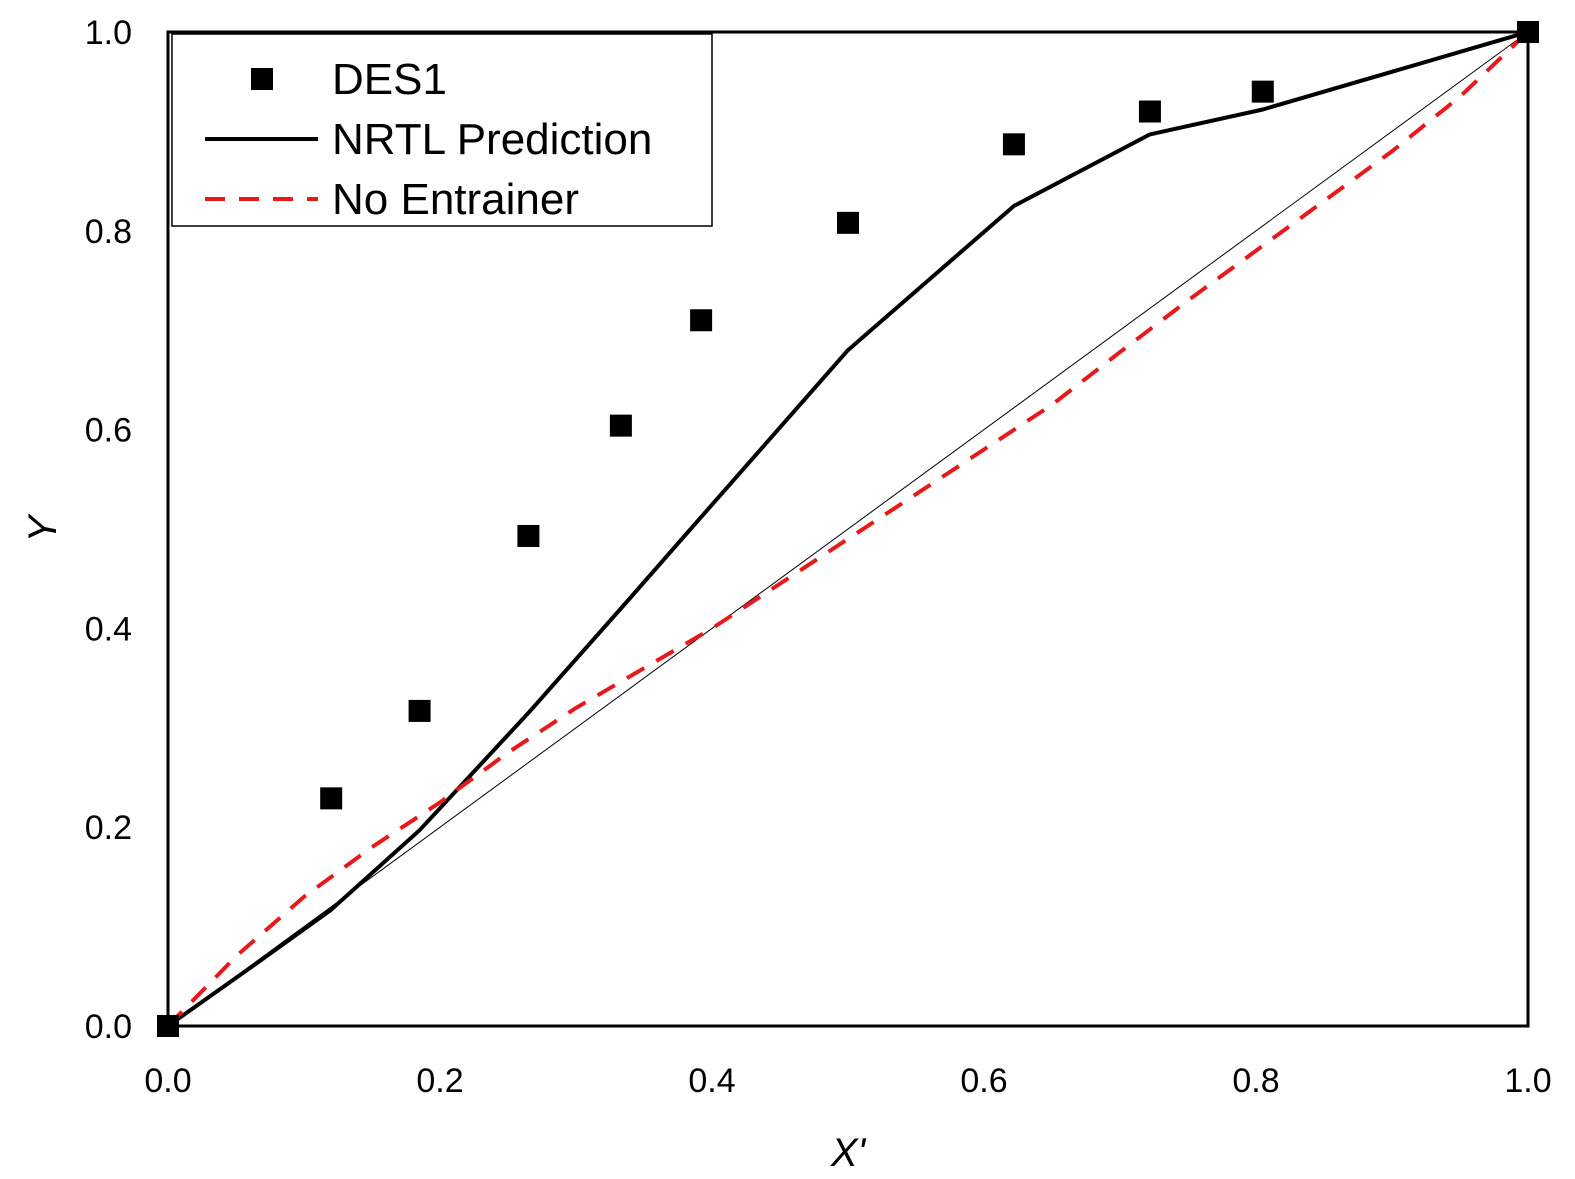 The image size is (1575, 1179). What do you see at coordinates (108, 828) in the screenshot?
I see `y-tick-label: 0.2` at bounding box center [108, 828].